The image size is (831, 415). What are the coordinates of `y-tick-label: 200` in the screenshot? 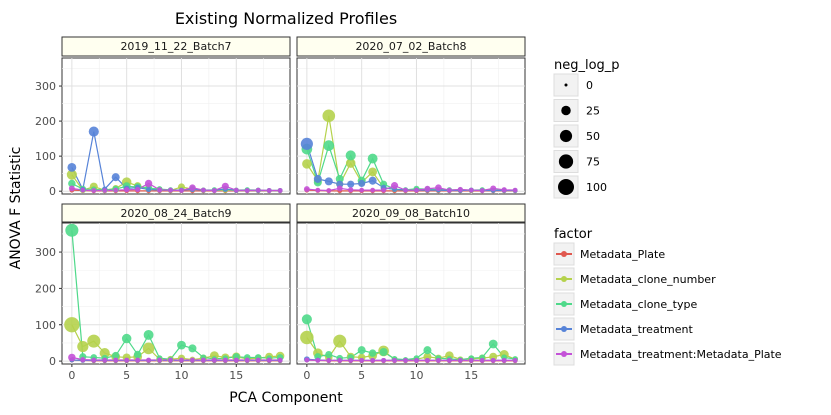 It's located at (45, 121).